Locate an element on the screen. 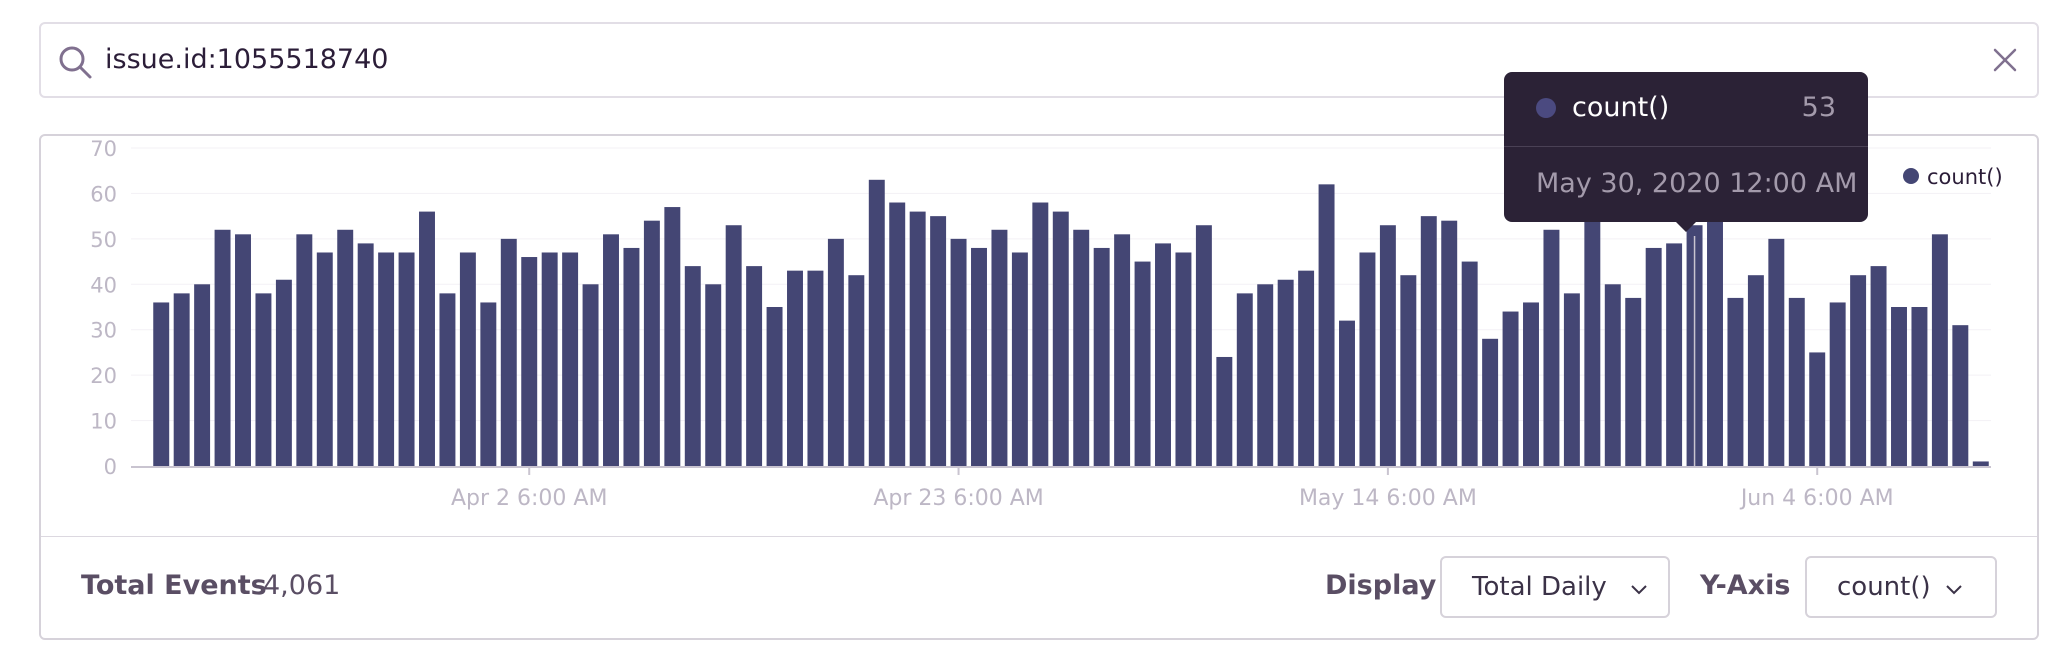  legend-dot-icon is located at coordinates (1911, 176).